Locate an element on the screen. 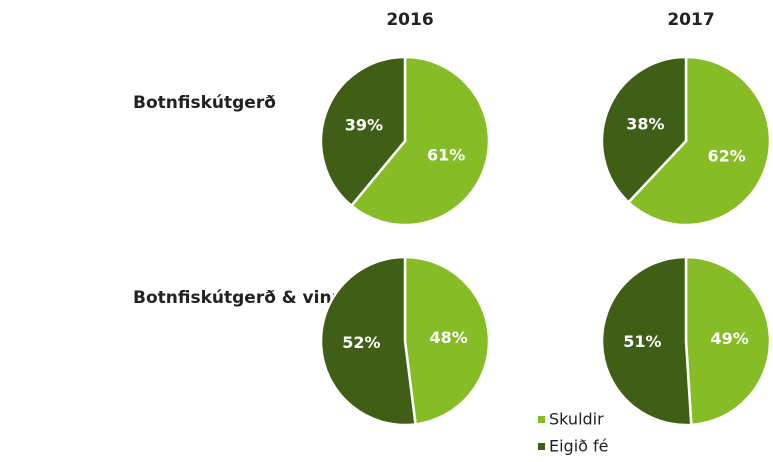  data-label: 51% is located at coordinates (642, 341).